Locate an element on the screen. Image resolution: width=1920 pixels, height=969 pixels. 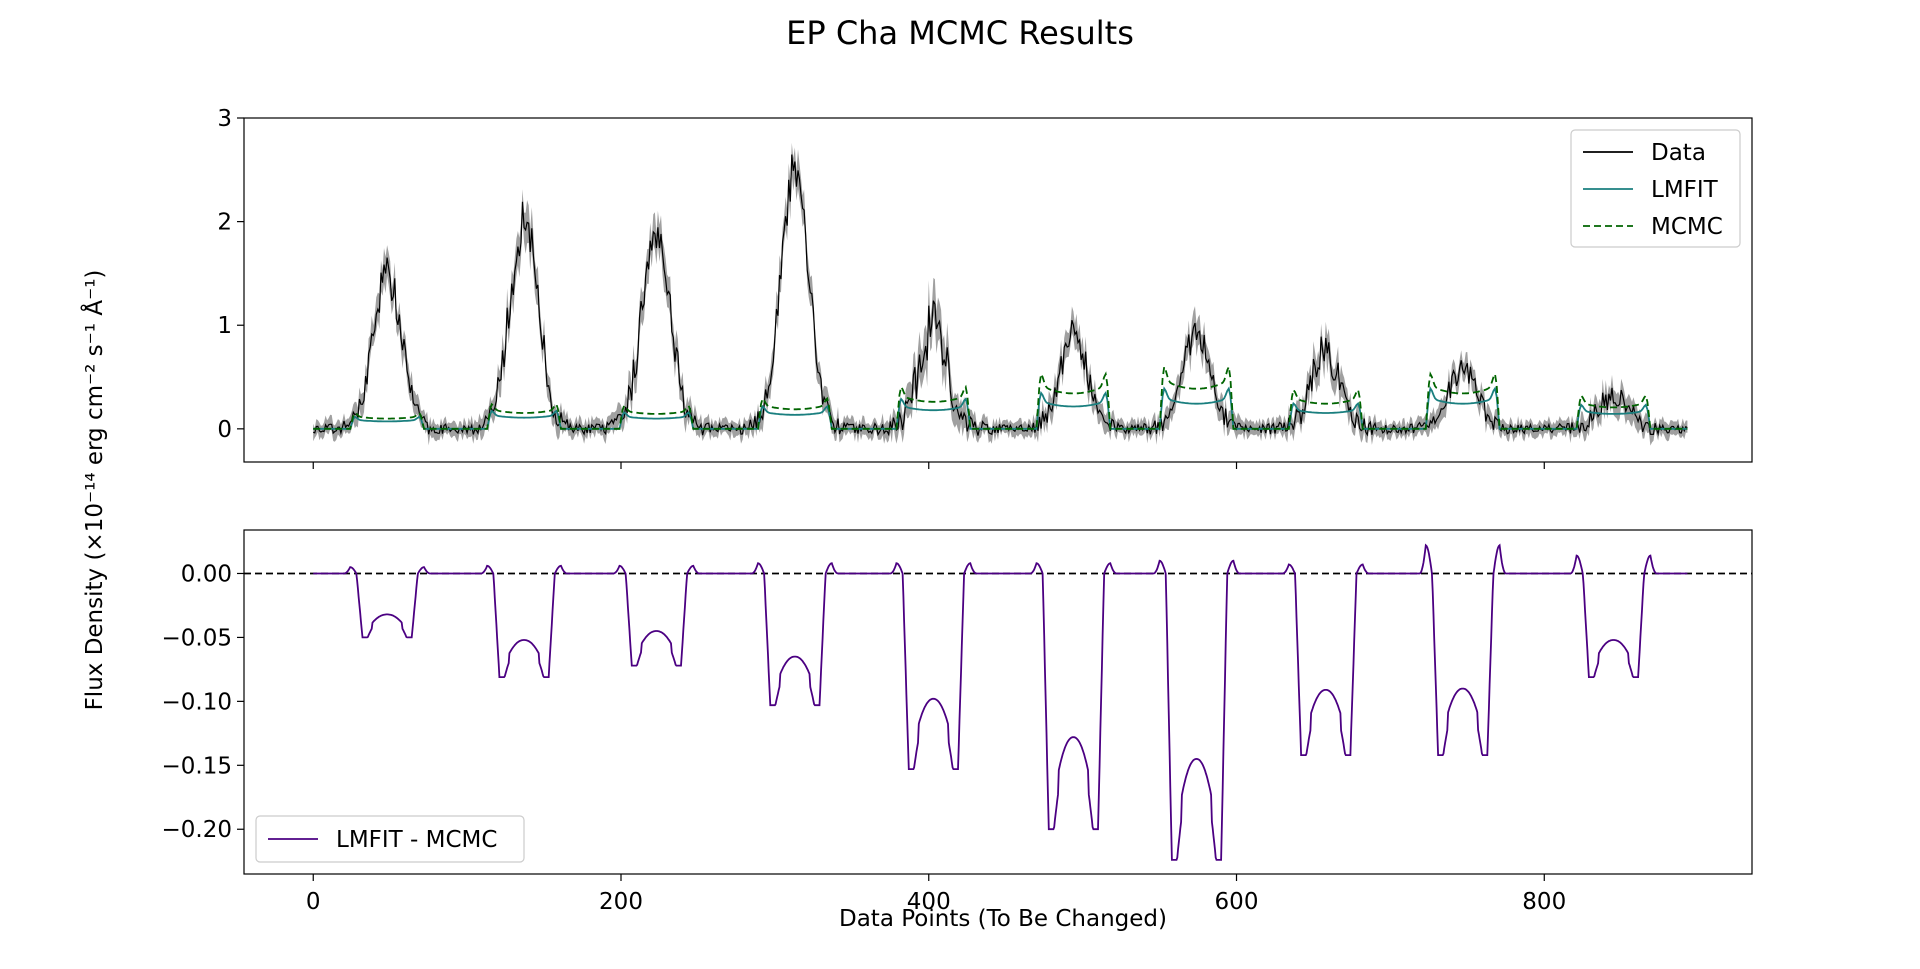
top-ytick-label: 3 is located at coordinates (224, 119).